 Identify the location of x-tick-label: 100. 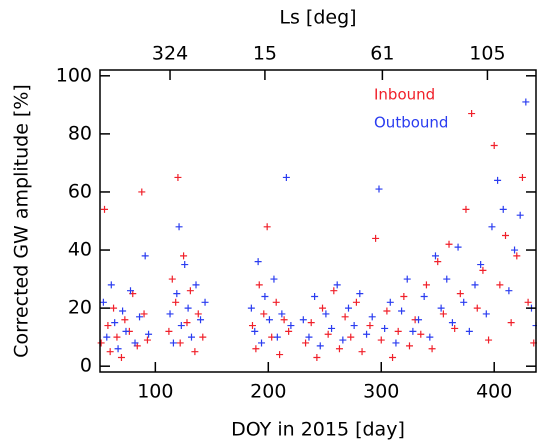
(155, 392).